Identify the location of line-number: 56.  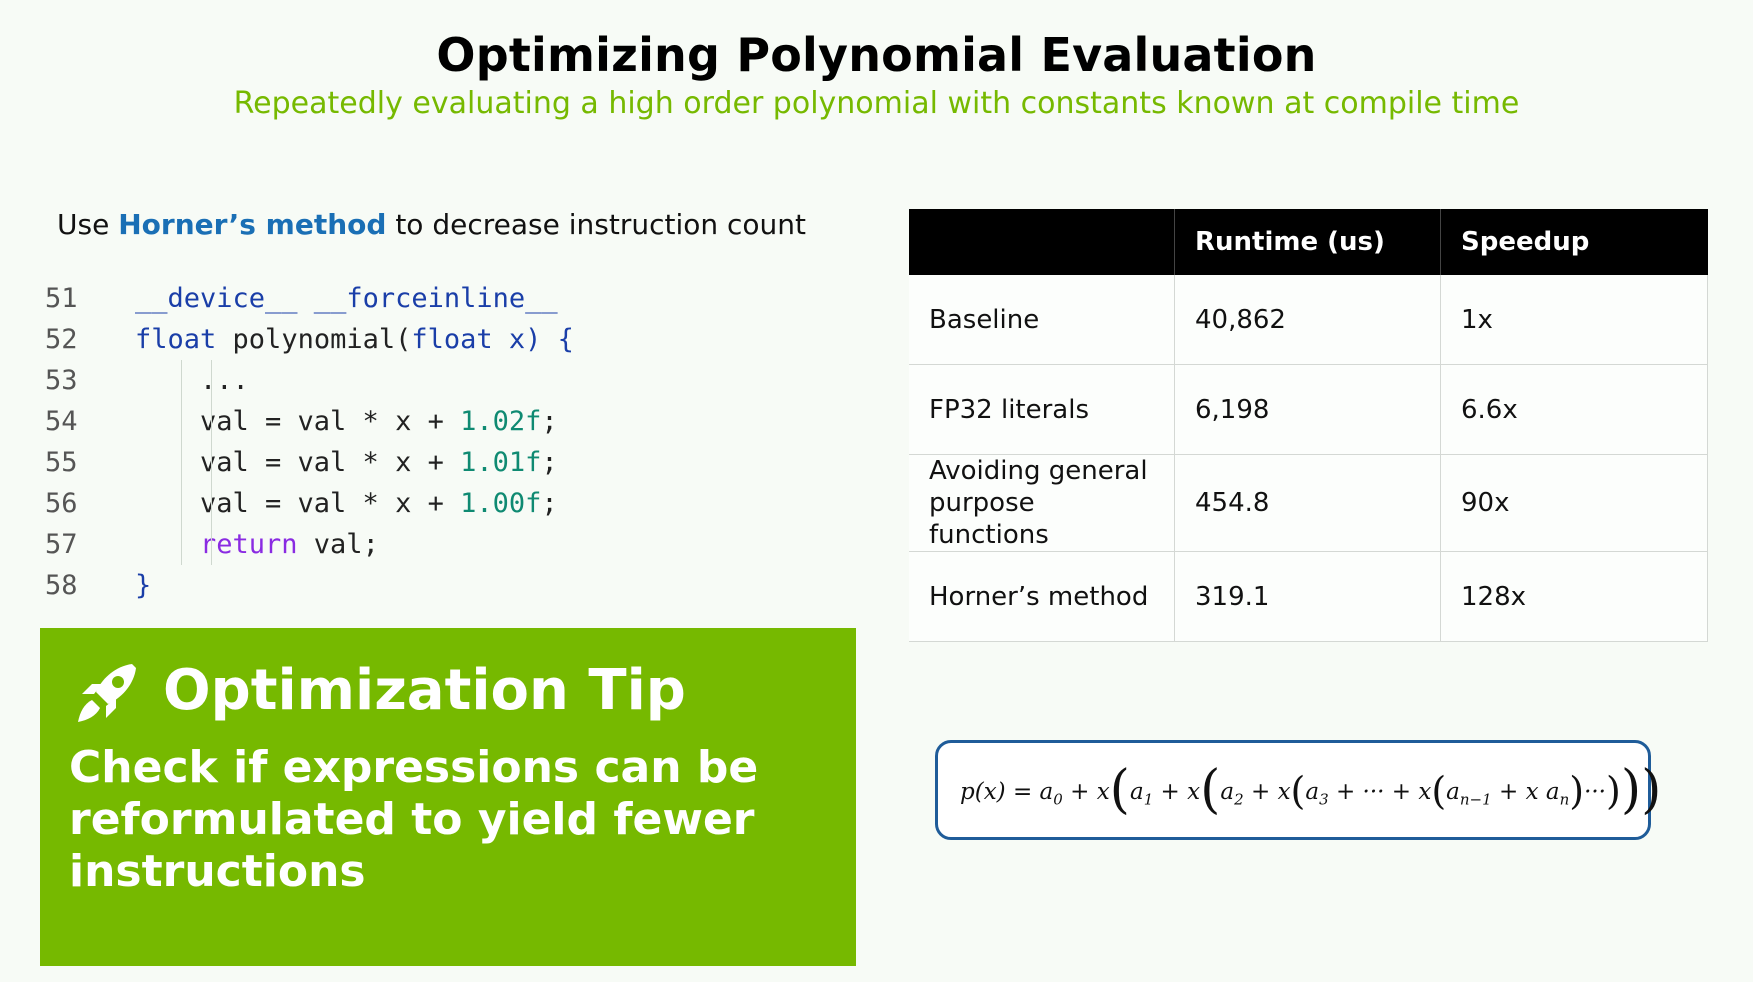
(61, 503).